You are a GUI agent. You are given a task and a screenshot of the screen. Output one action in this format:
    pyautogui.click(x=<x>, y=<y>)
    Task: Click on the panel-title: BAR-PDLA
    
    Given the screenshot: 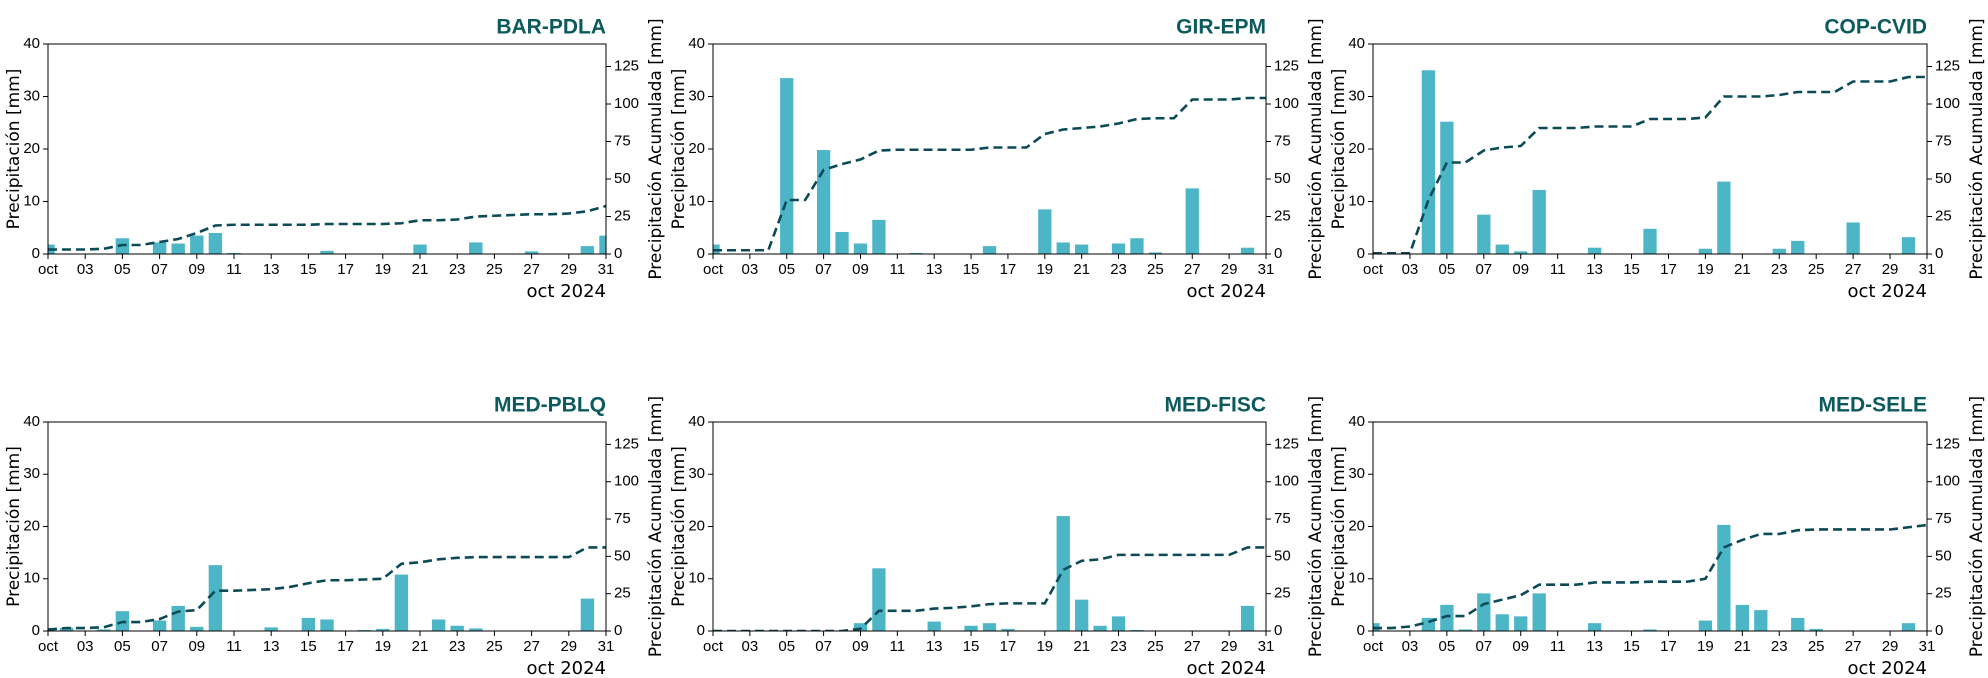 What is the action you would take?
    pyautogui.click(x=551, y=27)
    